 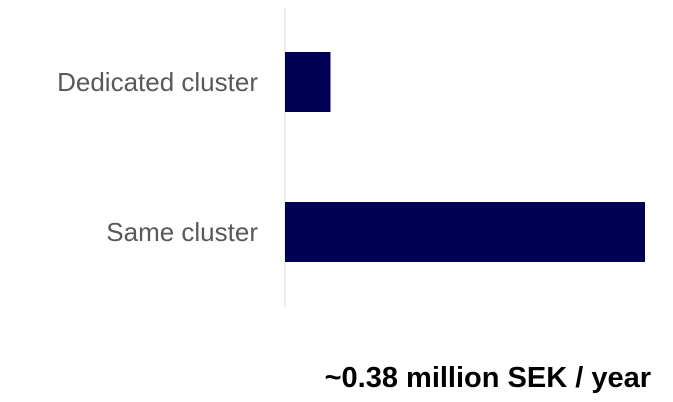 What do you see at coordinates (308, 82) in the screenshot?
I see `bar-dedicated-cluster` at bounding box center [308, 82].